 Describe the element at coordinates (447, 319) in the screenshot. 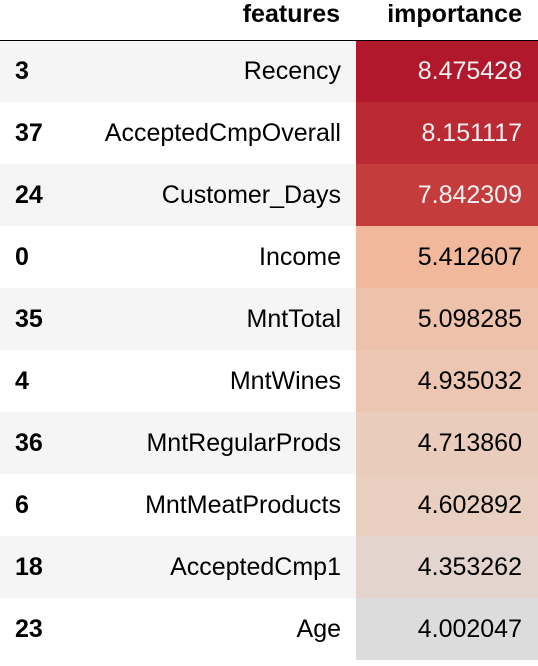

I see `importance-value-cell: 5.098285` at that location.